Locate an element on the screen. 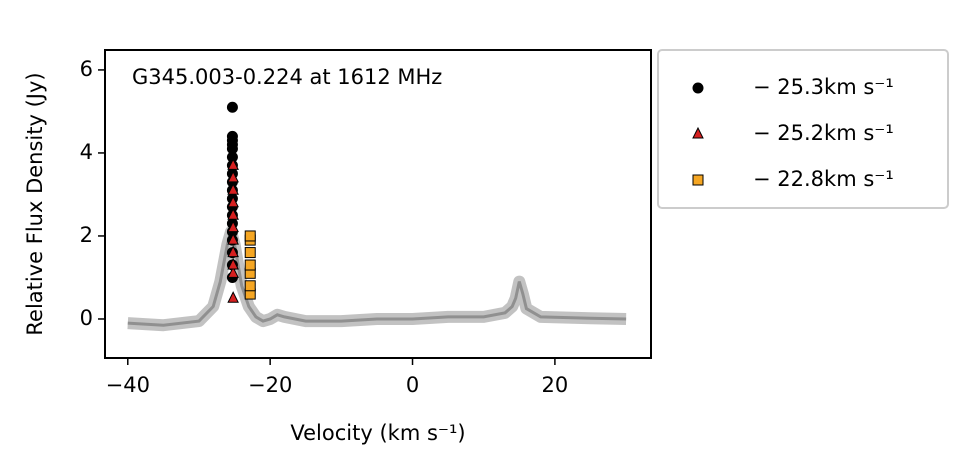  spectrum-band is located at coordinates (377, 278).